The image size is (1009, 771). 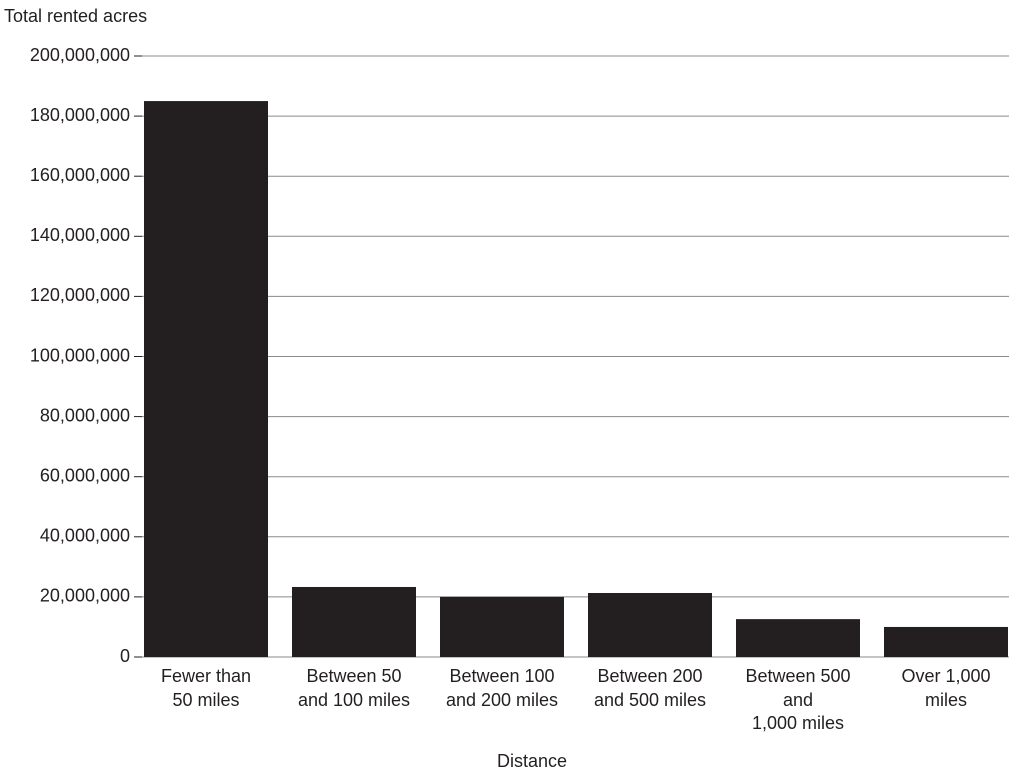 What do you see at coordinates (80, 295) in the screenshot?
I see `y-tick-label: 120,000,000` at bounding box center [80, 295].